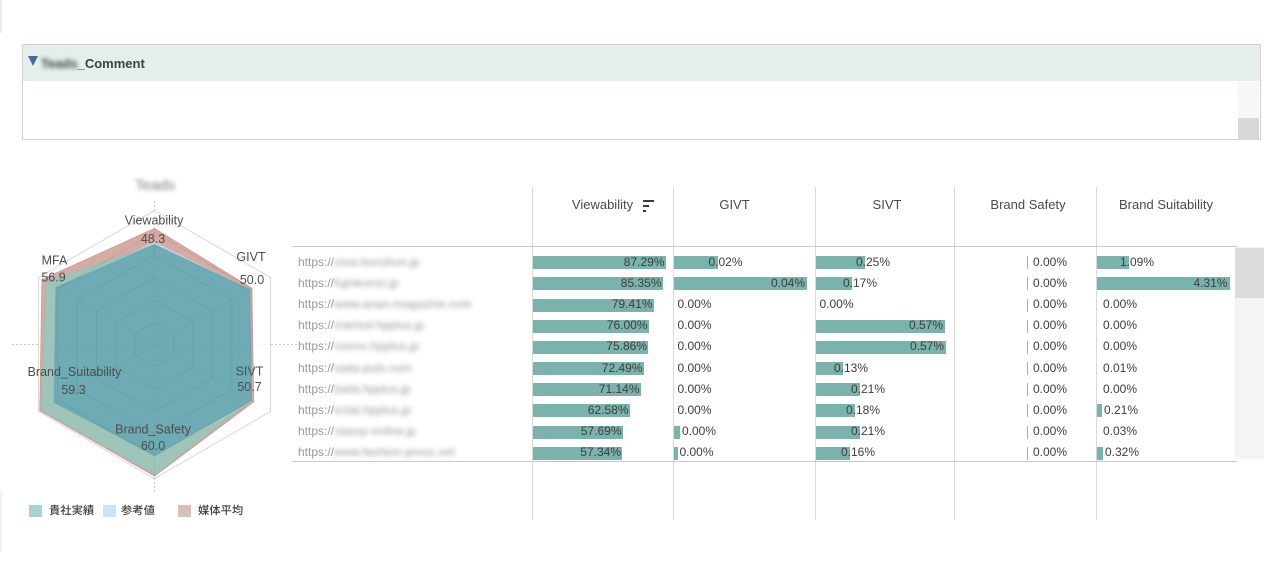  Describe the element at coordinates (153, 446) in the screenshot. I see `svg-text: 60.0` at that location.